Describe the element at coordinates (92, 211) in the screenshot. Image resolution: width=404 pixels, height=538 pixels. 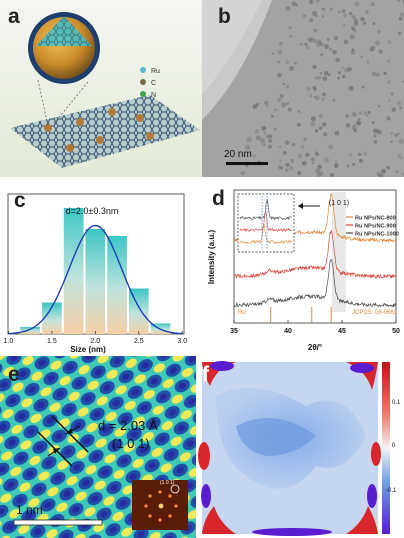
I see `size-annotation: d=2.0±0.3nm` at that location.